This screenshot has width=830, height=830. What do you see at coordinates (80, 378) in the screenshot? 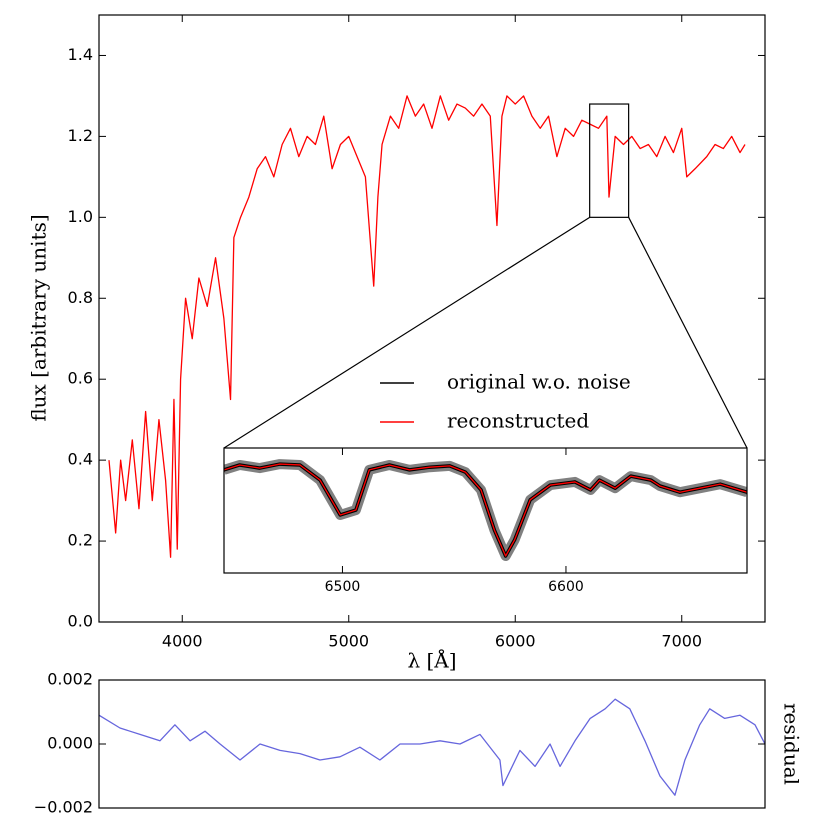
I see `y-tick-label: 0.6` at bounding box center [80, 378].